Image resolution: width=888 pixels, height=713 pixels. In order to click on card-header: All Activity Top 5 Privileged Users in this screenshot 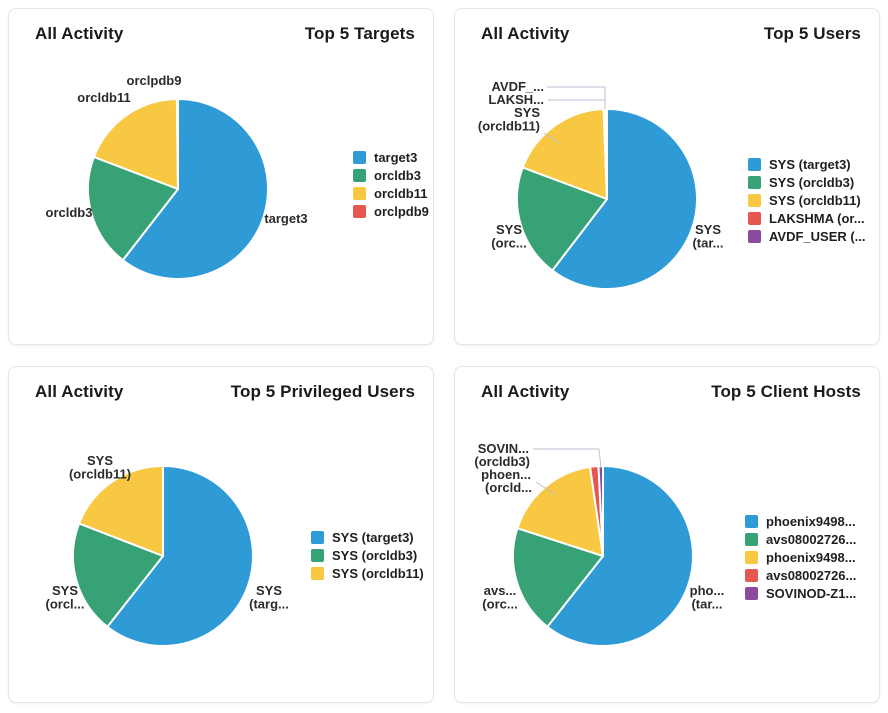, I will do `click(221, 391)`.